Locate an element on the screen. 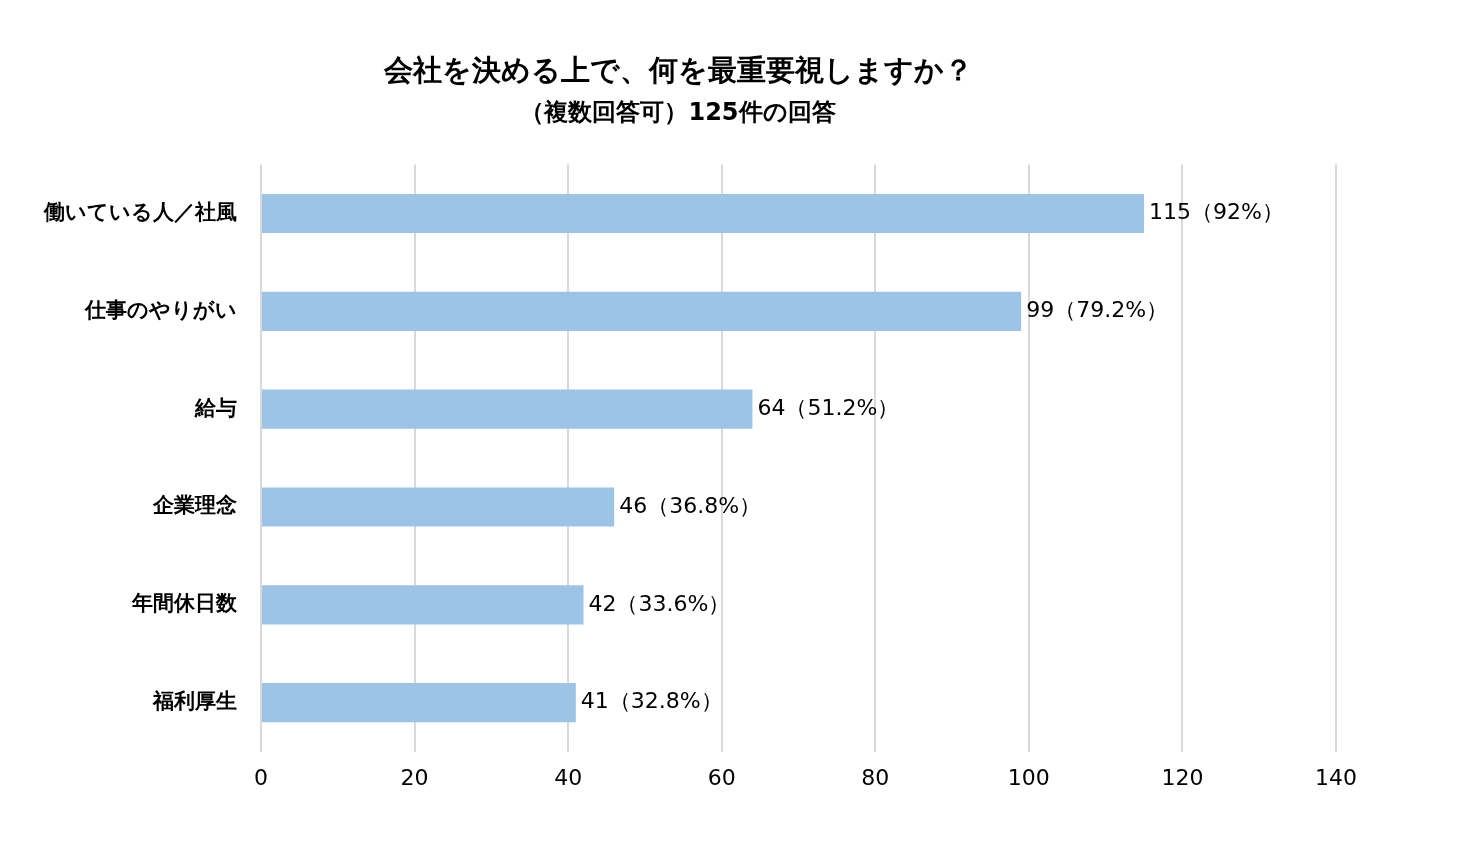 This screenshot has width=1476, height=846. y-tick-label: 仕事のやりがい is located at coordinates (160, 309).